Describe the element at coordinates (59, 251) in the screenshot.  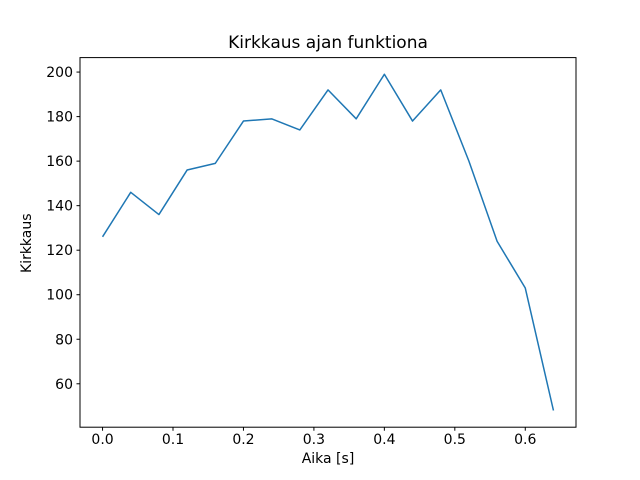
I see `y-tick-label: 120` at that location.